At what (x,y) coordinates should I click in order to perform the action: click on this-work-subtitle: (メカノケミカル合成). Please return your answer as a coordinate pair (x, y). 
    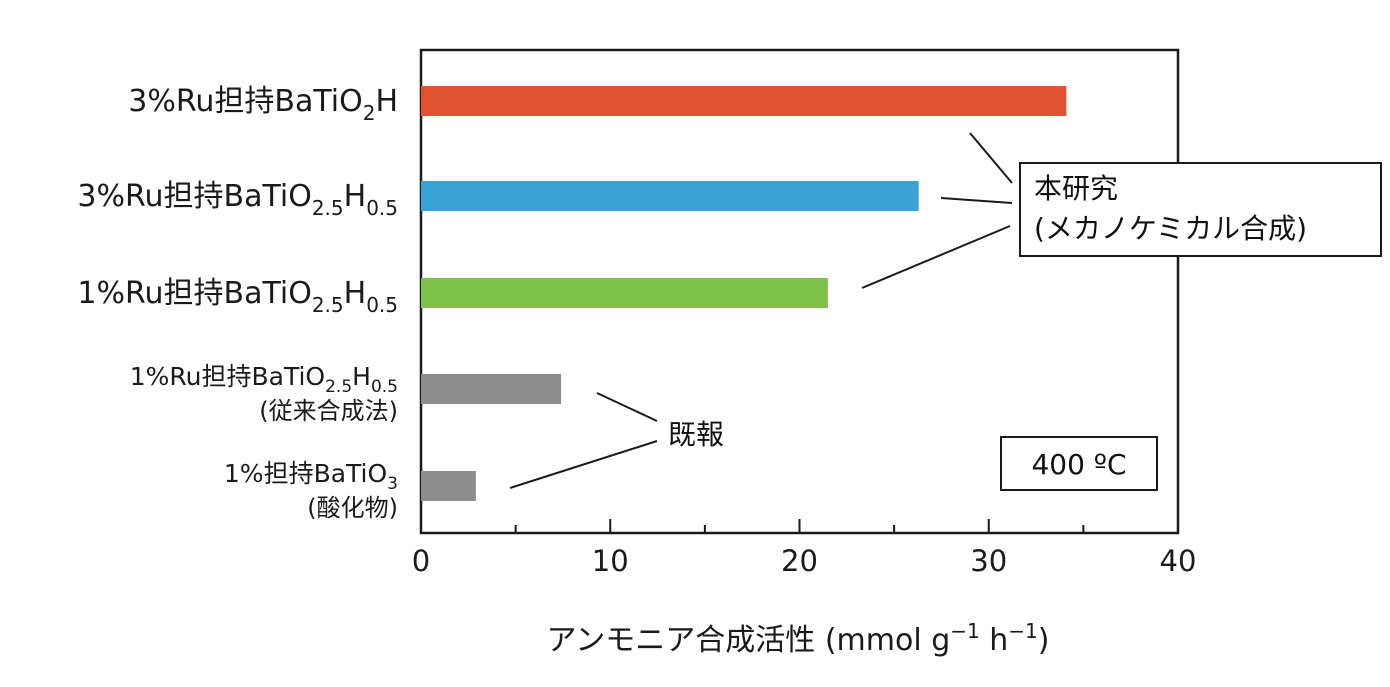
    Looking at the image, I should click on (1170, 228).